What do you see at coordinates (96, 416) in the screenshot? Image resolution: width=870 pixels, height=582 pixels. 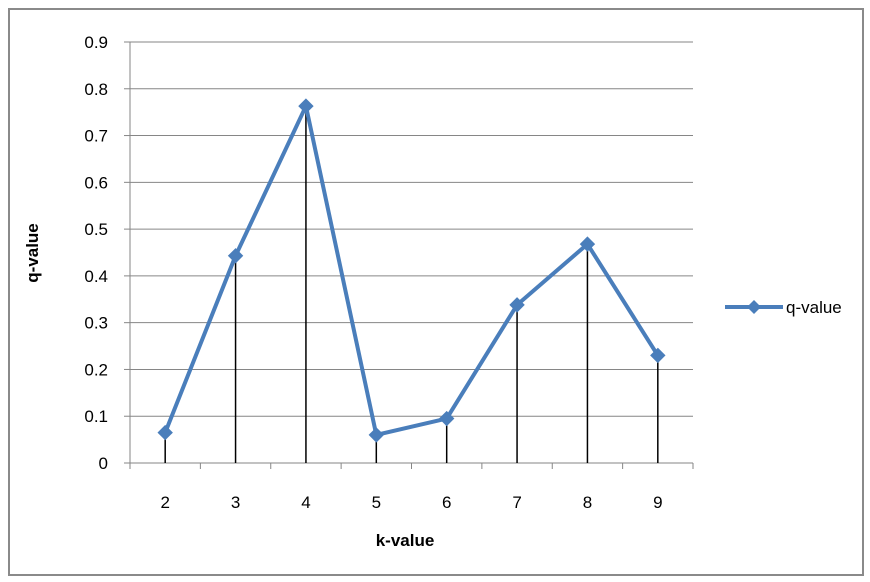 I see `y-tick-label: 0.1` at bounding box center [96, 416].